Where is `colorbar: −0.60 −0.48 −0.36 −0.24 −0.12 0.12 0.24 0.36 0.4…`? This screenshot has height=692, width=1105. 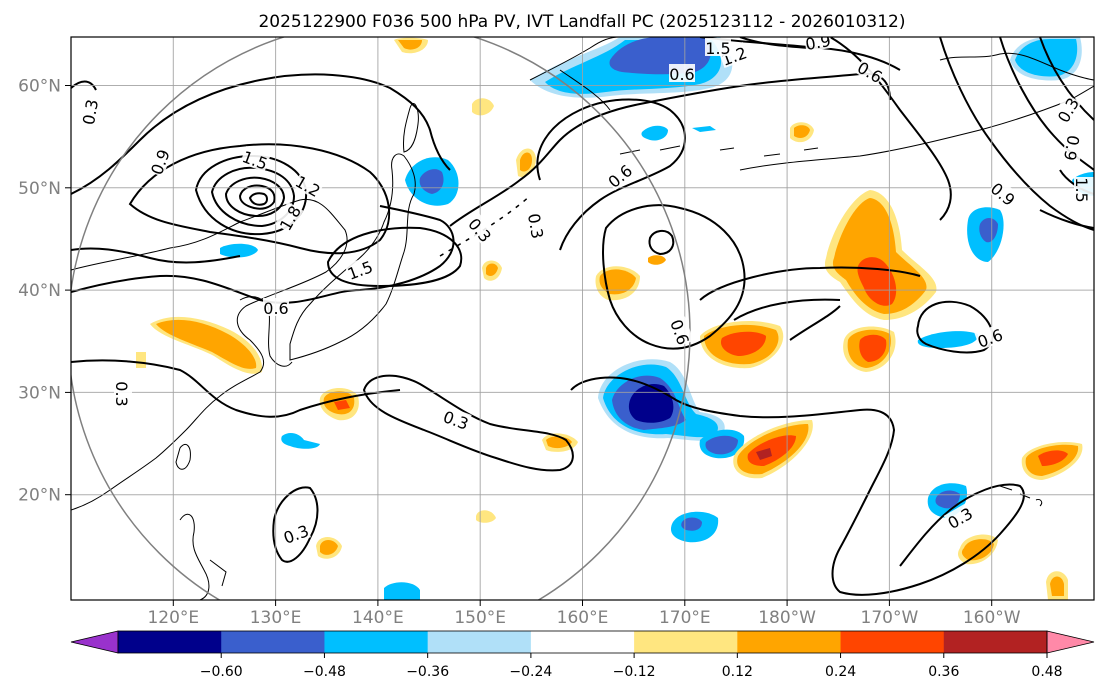 colorbar: −0.60 −0.48 −0.36 −0.24 −0.12 0.12 0.24 0.36 0.4… is located at coordinates (582, 655).